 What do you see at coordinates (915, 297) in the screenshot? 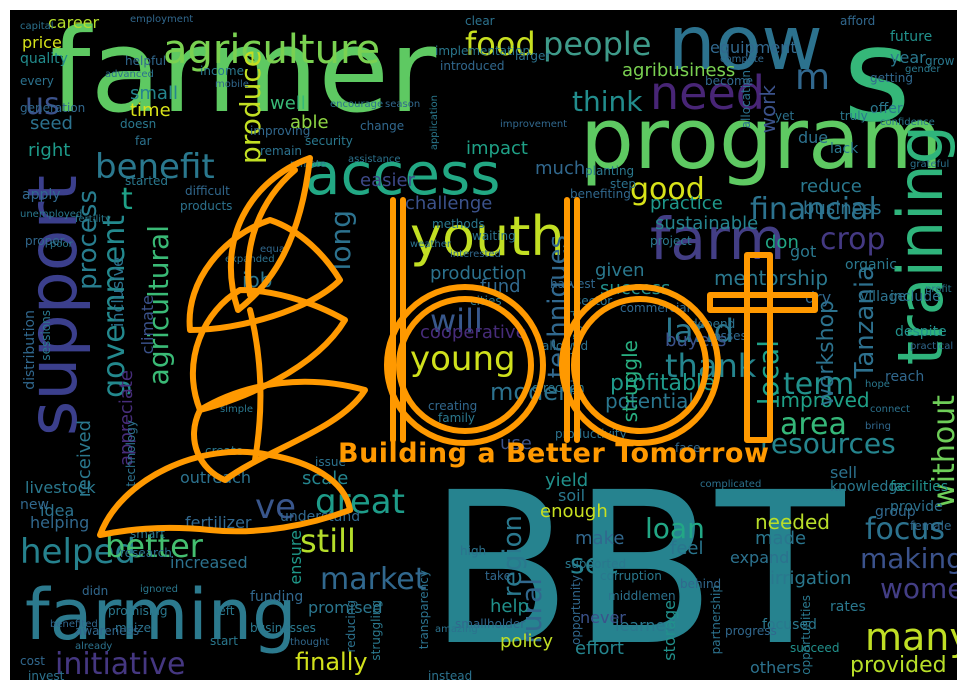
I see `cloud-word: include` at bounding box center [915, 297].